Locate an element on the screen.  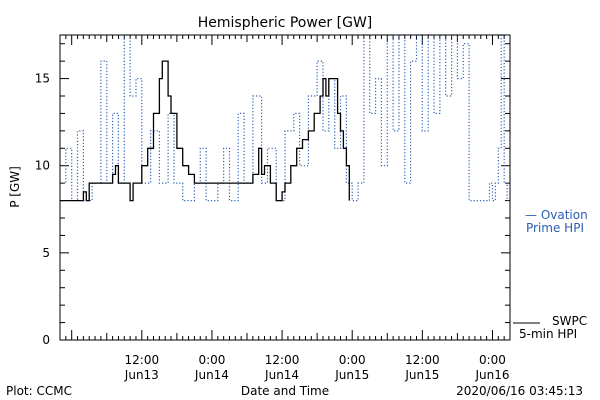
x-tick-label-date: Jun13 is located at coordinates (141, 375).